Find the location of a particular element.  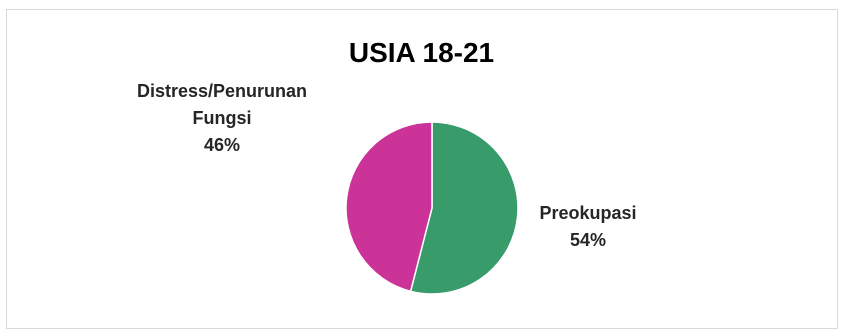

chart-title: USIA 18-21 is located at coordinates (421, 52).